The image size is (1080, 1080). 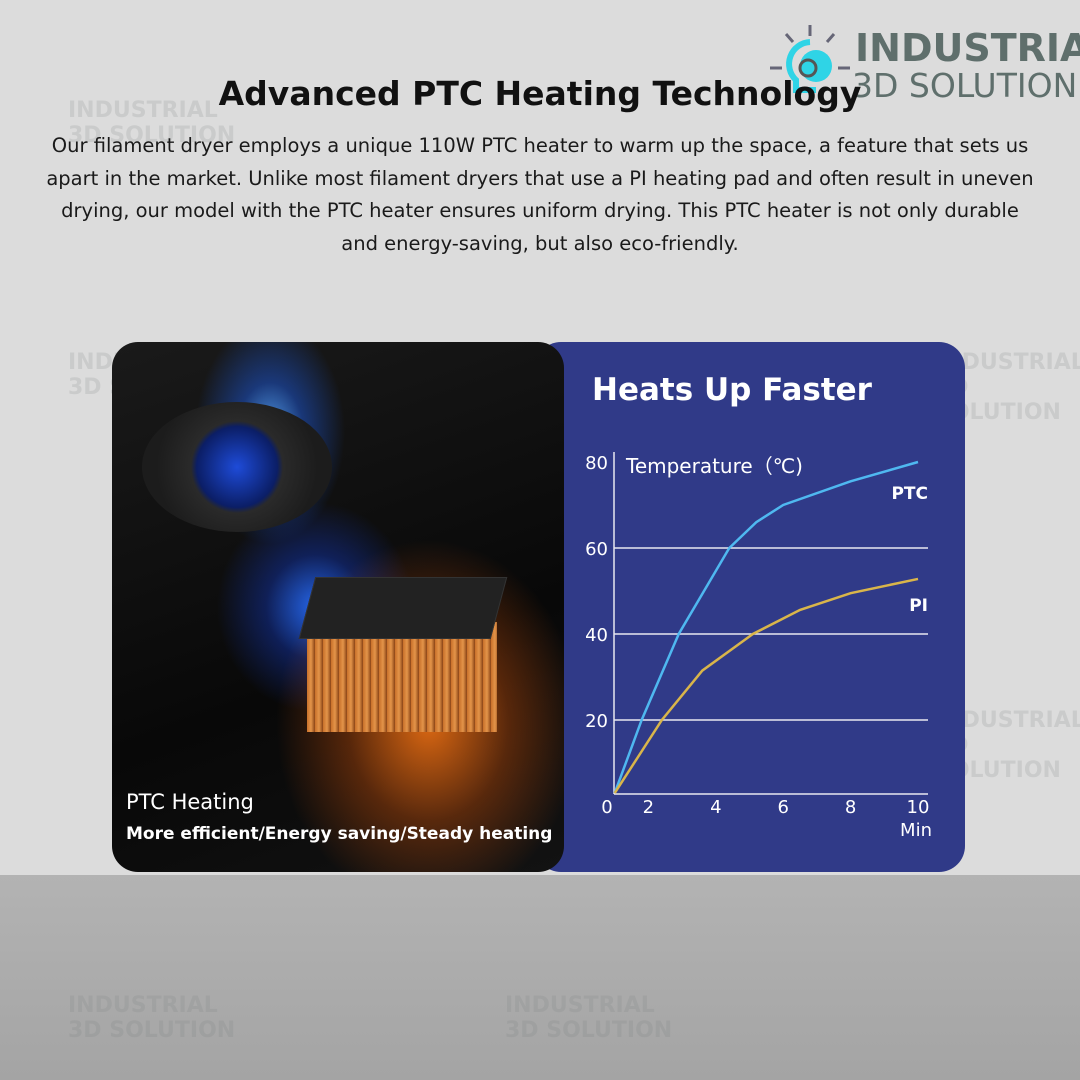 What do you see at coordinates (540, 93) in the screenshot?
I see `page-title: Advanced PTC Heating Technology` at bounding box center [540, 93].